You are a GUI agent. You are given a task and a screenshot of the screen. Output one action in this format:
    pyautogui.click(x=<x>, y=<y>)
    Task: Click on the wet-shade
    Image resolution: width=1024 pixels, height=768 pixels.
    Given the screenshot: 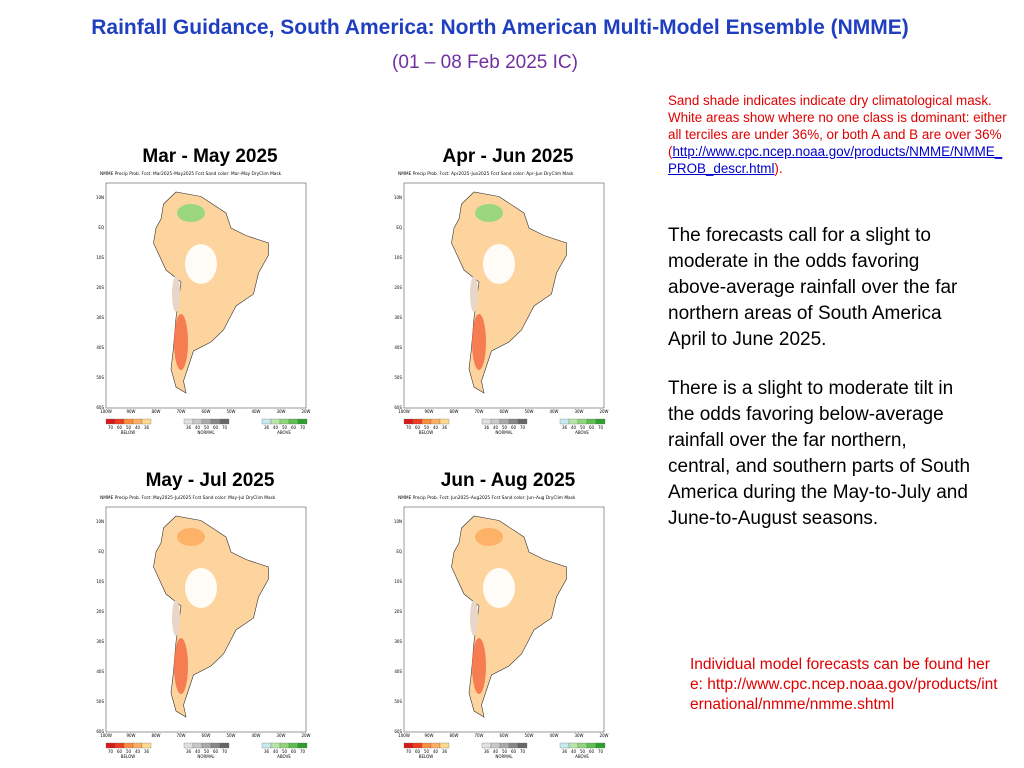 What is the action you would take?
    pyautogui.click(x=489, y=213)
    